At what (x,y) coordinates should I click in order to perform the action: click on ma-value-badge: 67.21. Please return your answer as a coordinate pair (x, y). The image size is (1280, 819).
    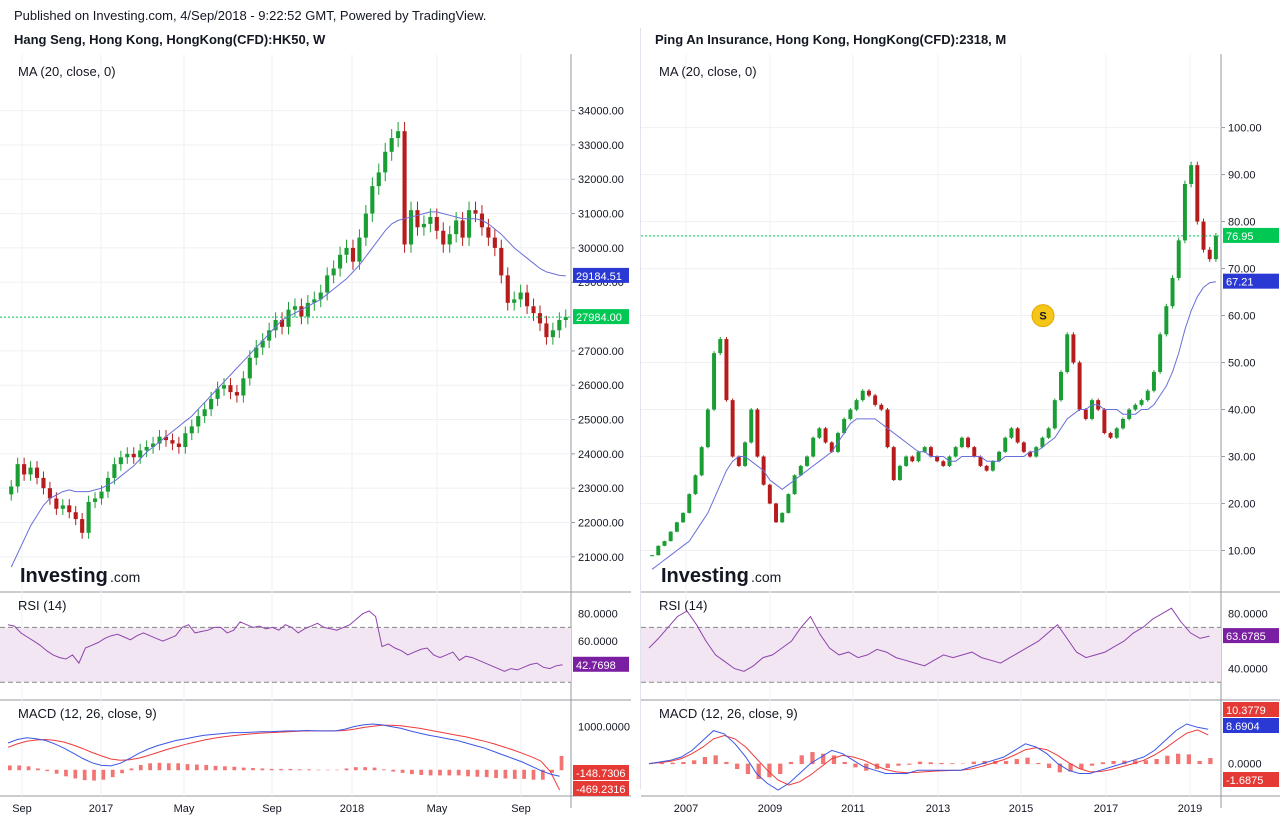
    Looking at the image, I should click on (1240, 283).